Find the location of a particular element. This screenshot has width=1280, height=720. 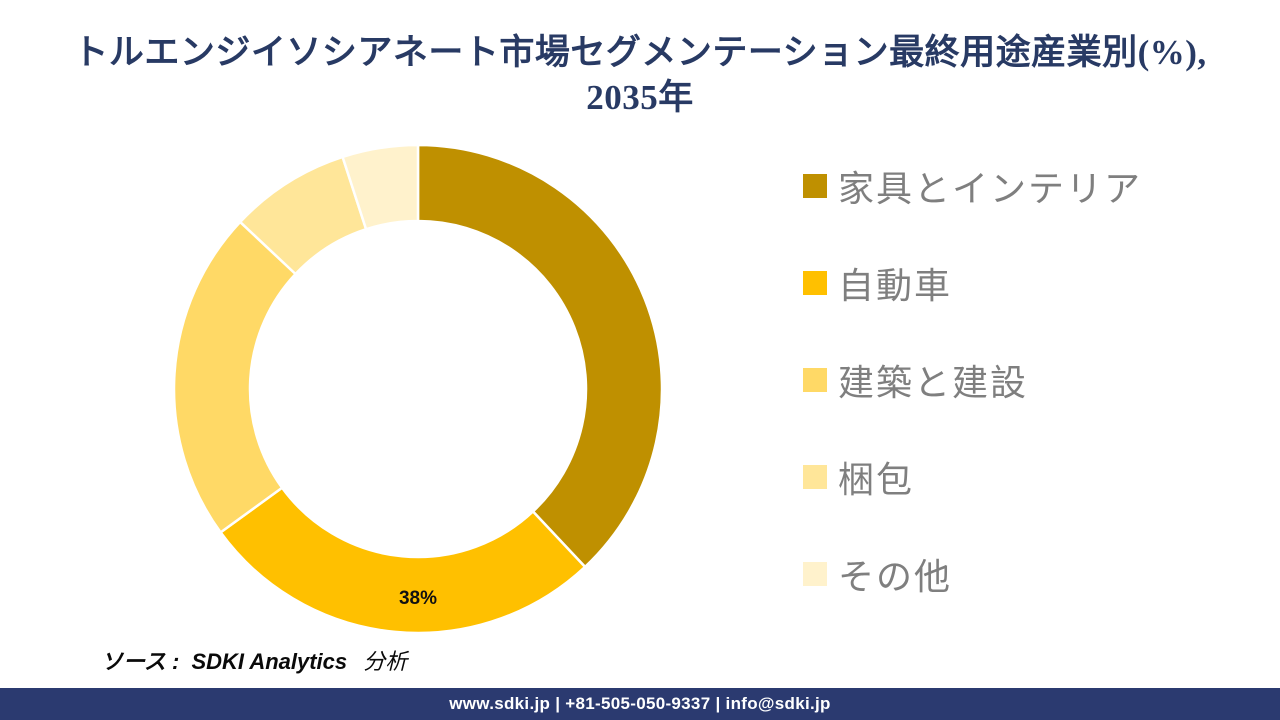

legend-swatch-packaging-icon is located at coordinates (815, 476).